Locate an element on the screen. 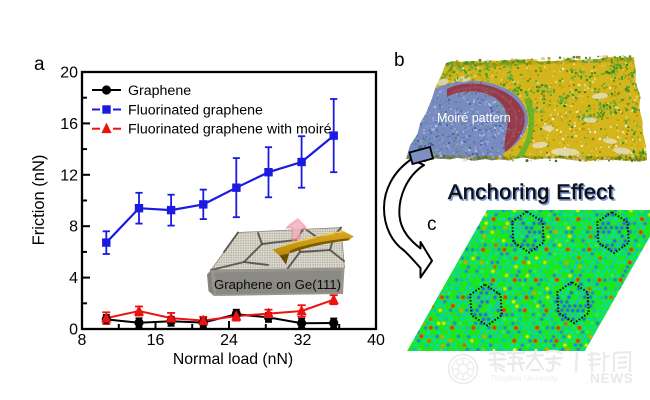  svg-text: Graphene is located at coordinates (159, 91).